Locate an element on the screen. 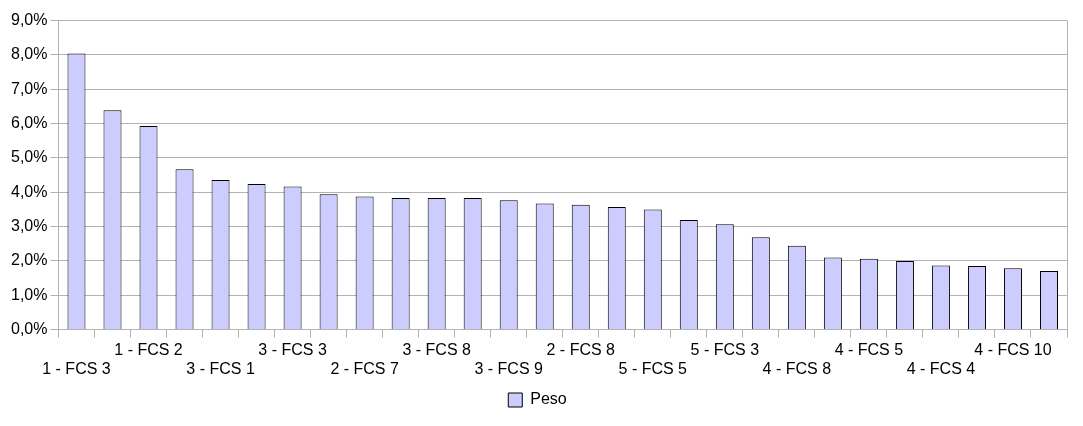 This screenshot has width=1083, height=426. y-tick-label: 6,0% is located at coordinates (29, 123).